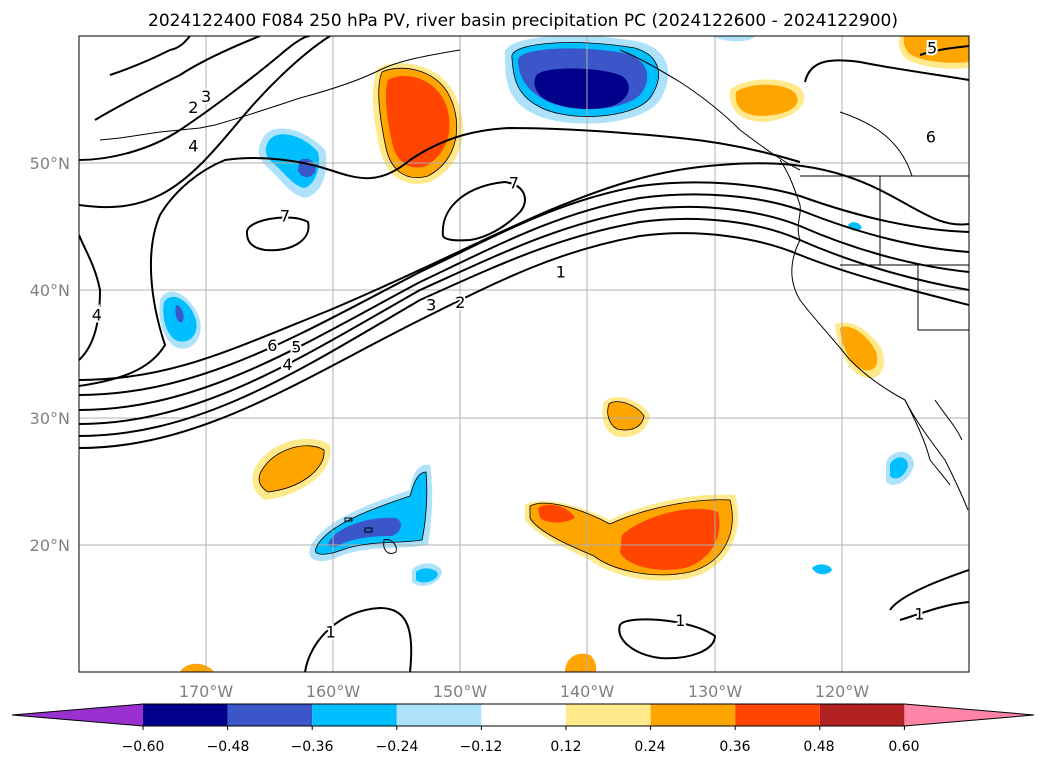 The height and width of the screenshot is (765, 1047). I want to click on pos-anomaly-subtropical-strong-west, so click(556, 513).